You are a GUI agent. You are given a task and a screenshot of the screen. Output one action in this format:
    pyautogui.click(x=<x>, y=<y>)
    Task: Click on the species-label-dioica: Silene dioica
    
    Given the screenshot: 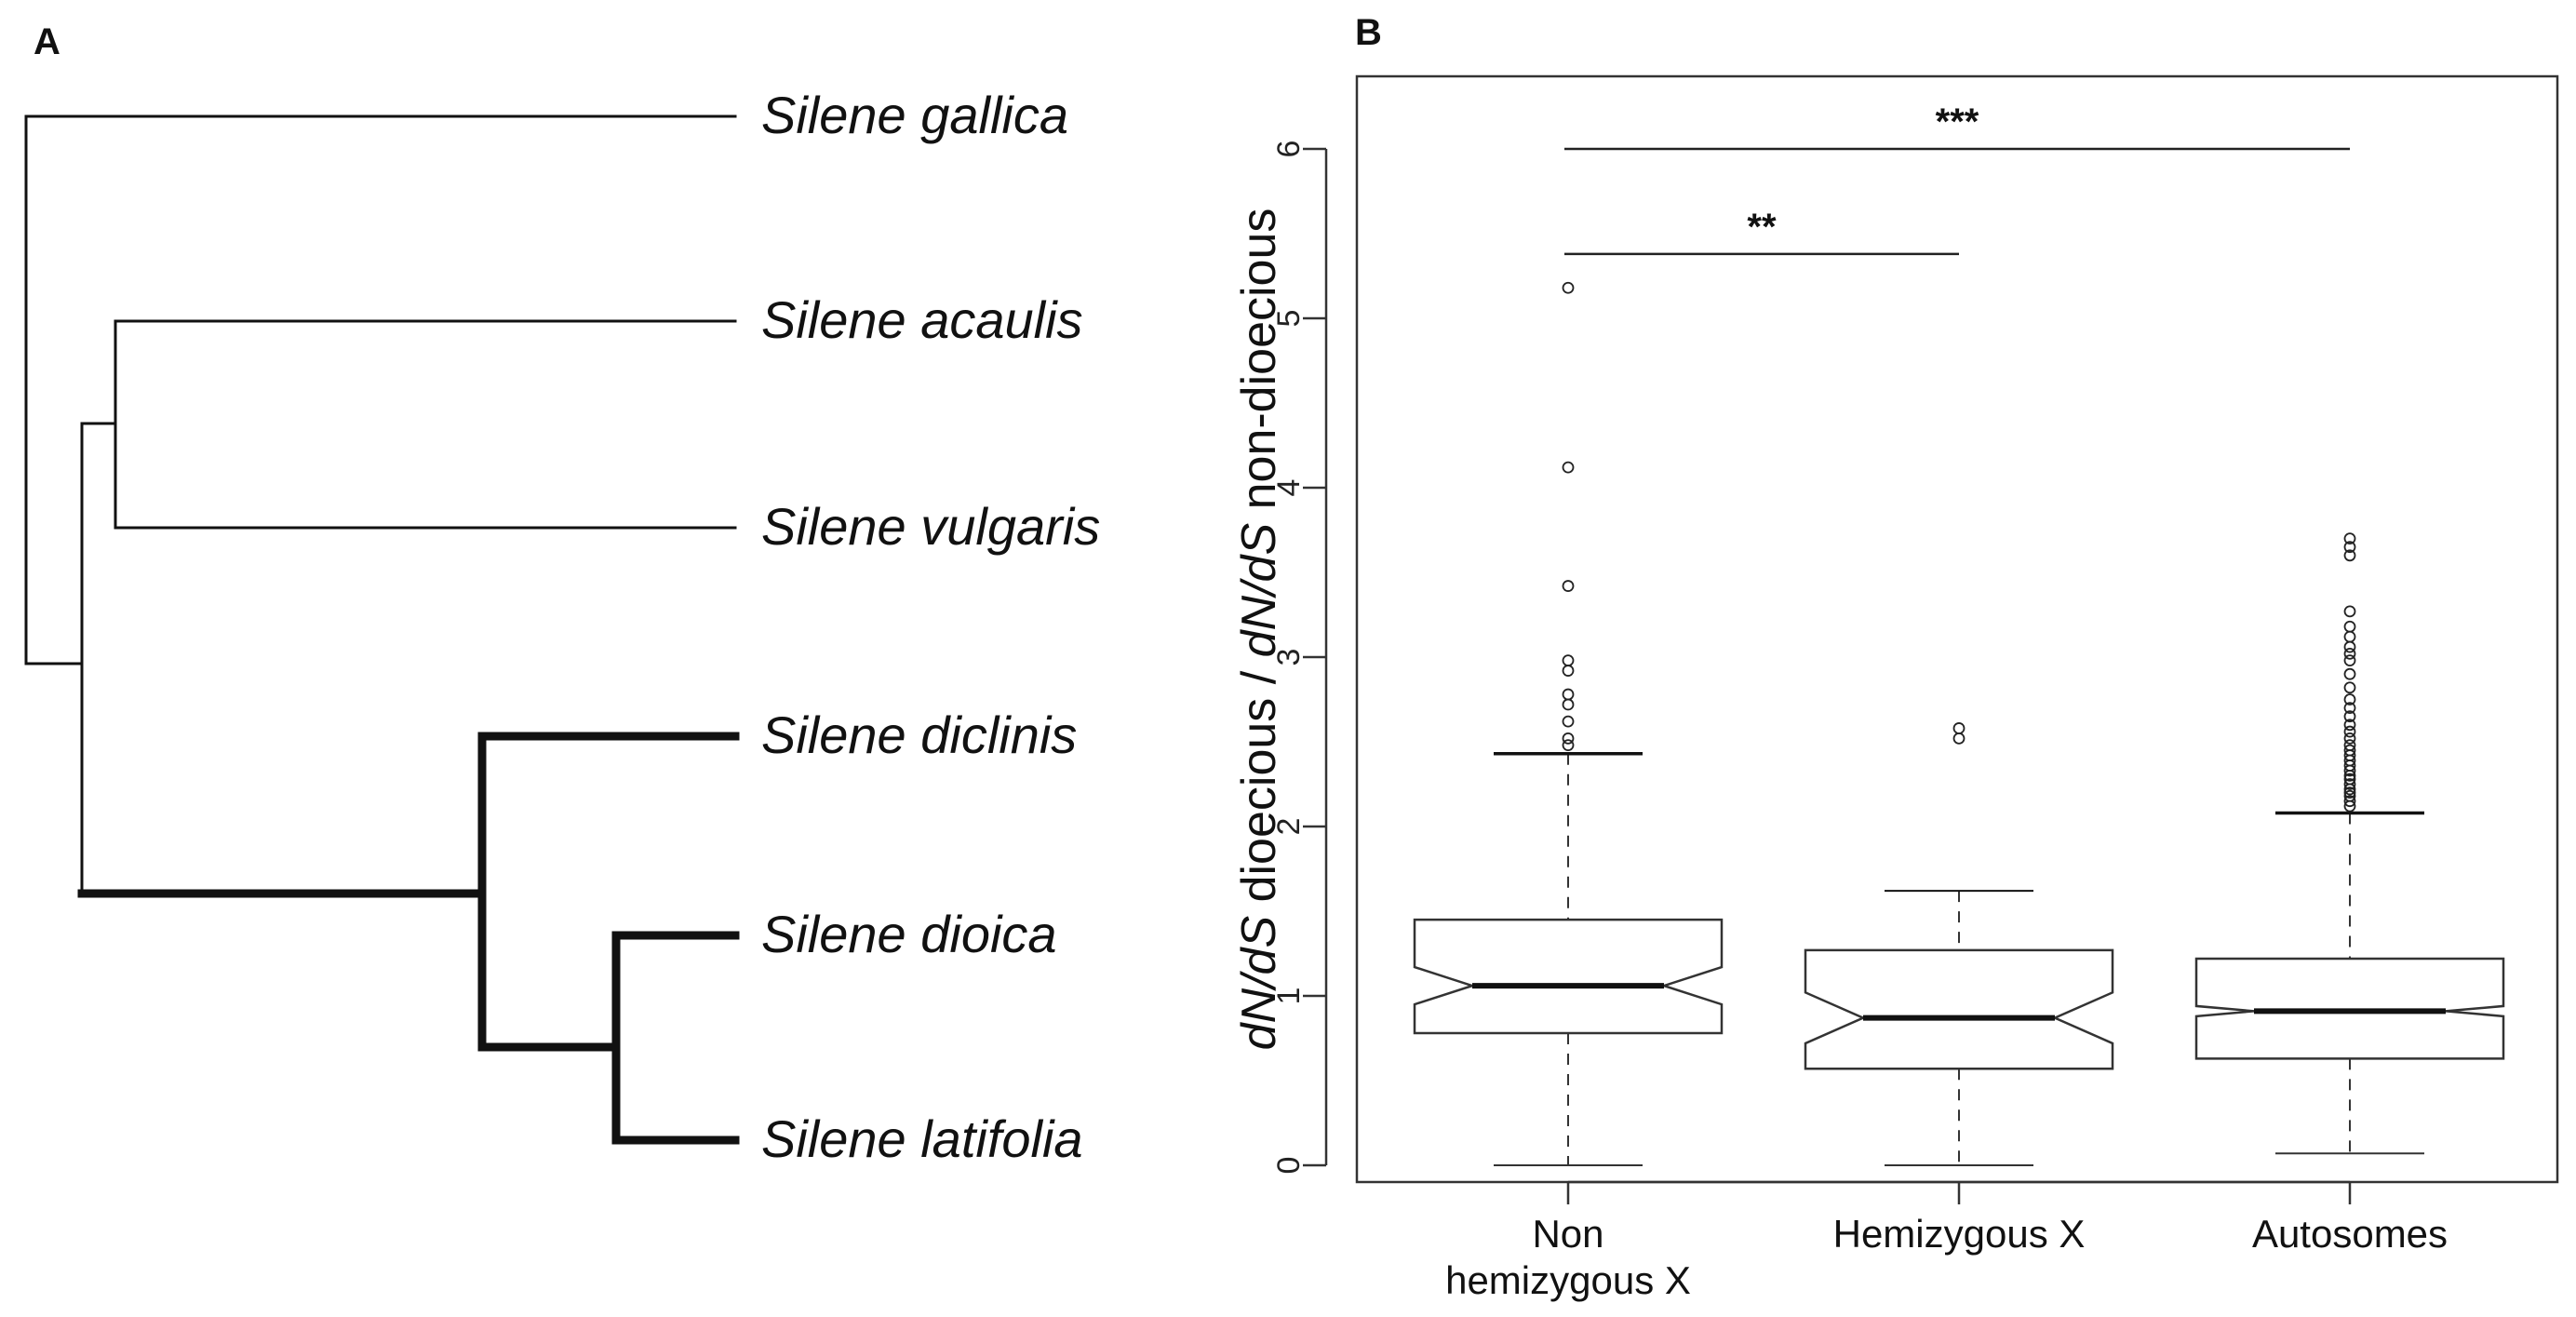 What is the action you would take?
    pyautogui.click(x=909, y=934)
    